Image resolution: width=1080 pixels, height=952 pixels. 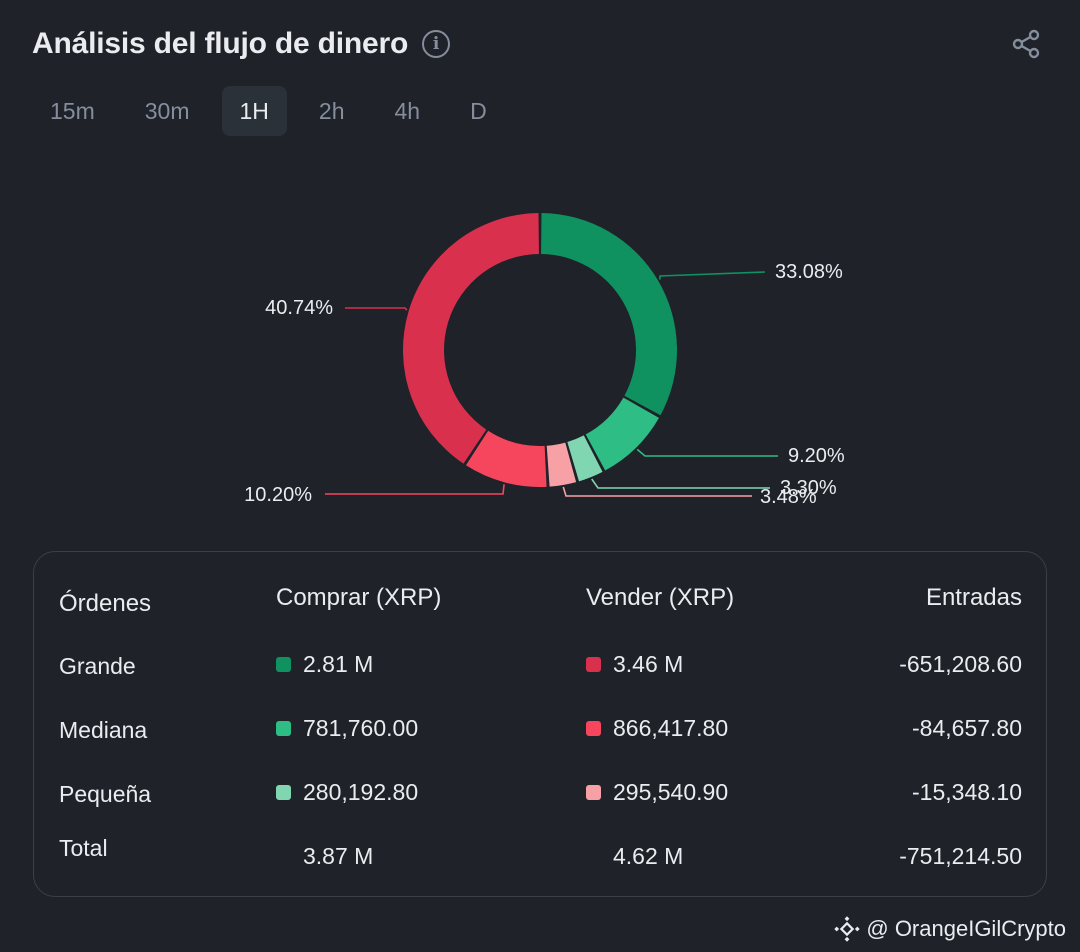 I want to click on buy-value: 2.81 M, so click(x=324, y=664).